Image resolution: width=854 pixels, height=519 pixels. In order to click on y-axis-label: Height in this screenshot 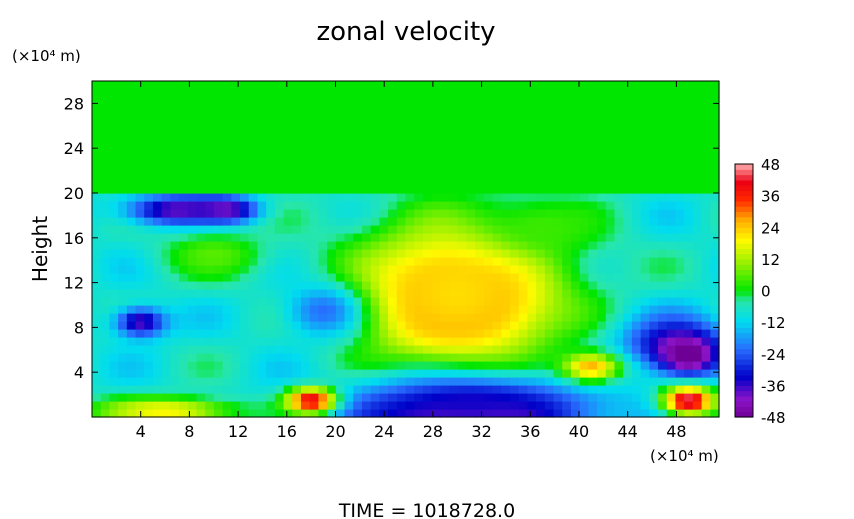, I will do `click(40, 249)`.